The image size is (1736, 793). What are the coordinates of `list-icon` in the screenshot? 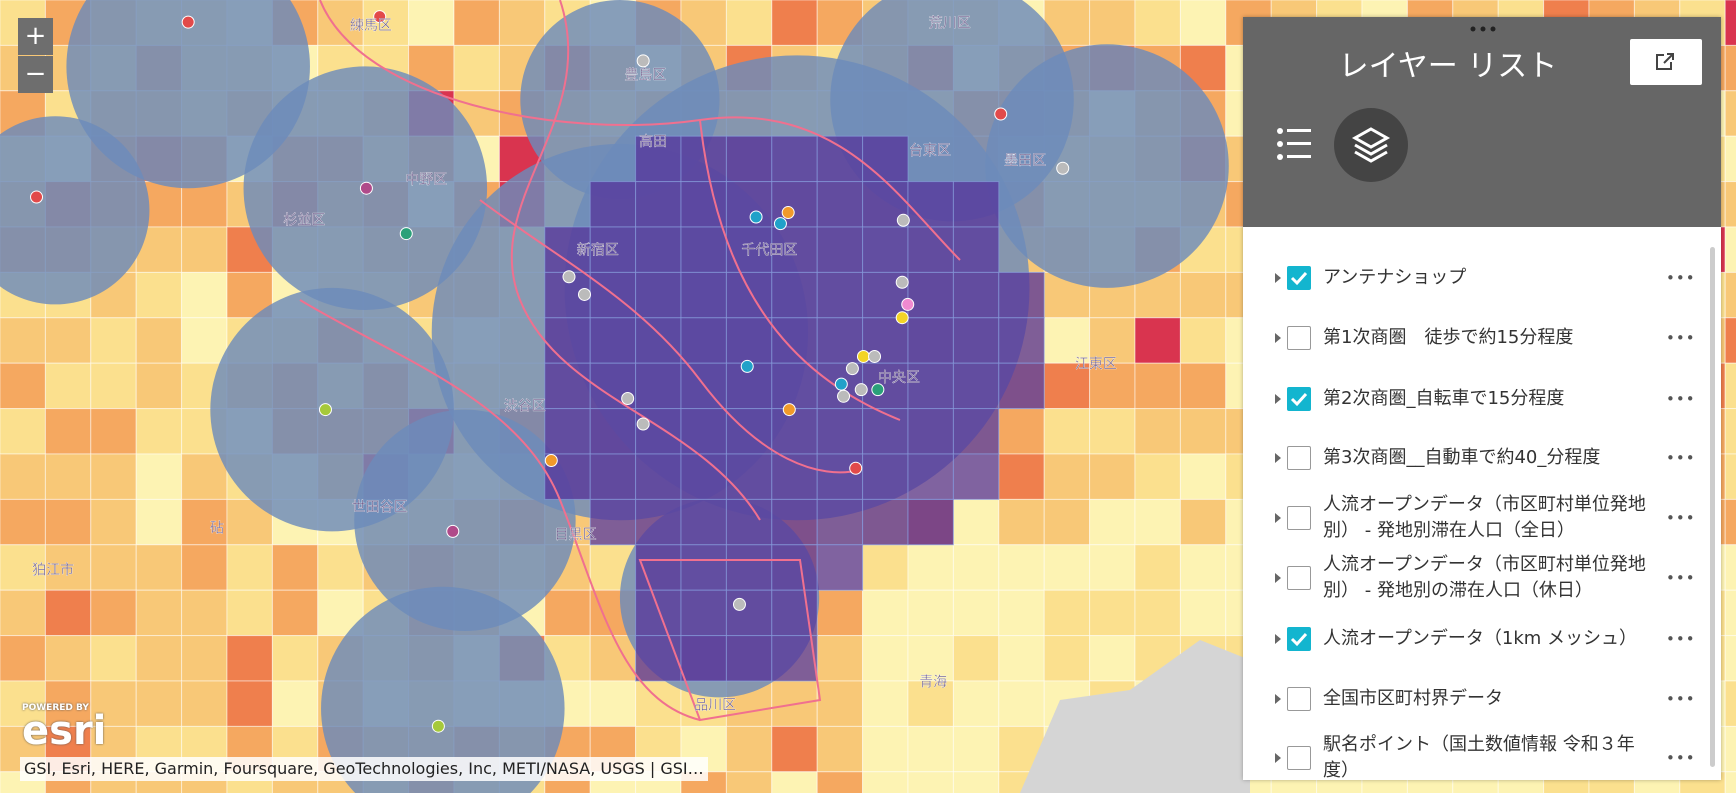 It's located at (1298, 147).